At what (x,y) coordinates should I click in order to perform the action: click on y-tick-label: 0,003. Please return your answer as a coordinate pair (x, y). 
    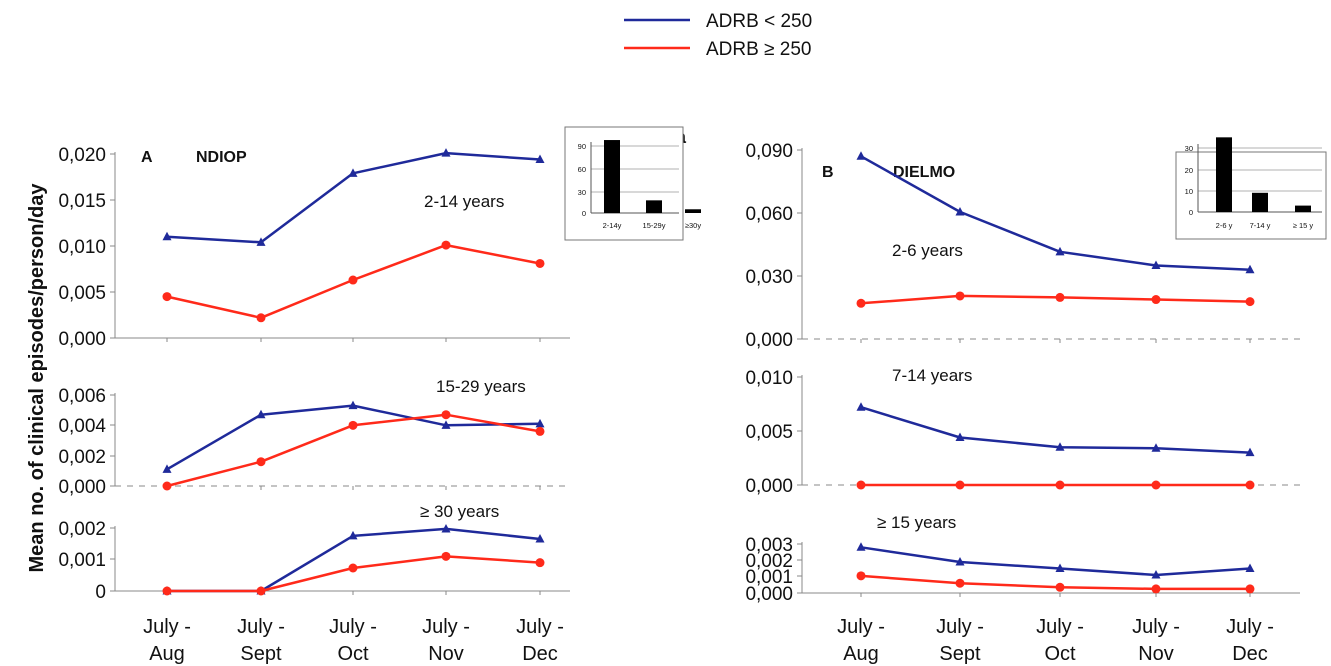
    Looking at the image, I should click on (769, 545).